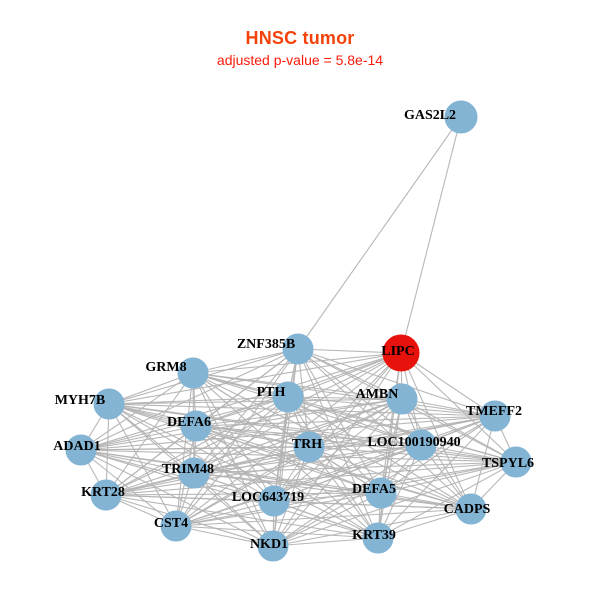 Image resolution: width=600 pixels, height=600 pixels. What do you see at coordinates (274, 501) in the screenshot?
I see `graph-node-loc643719` at bounding box center [274, 501].